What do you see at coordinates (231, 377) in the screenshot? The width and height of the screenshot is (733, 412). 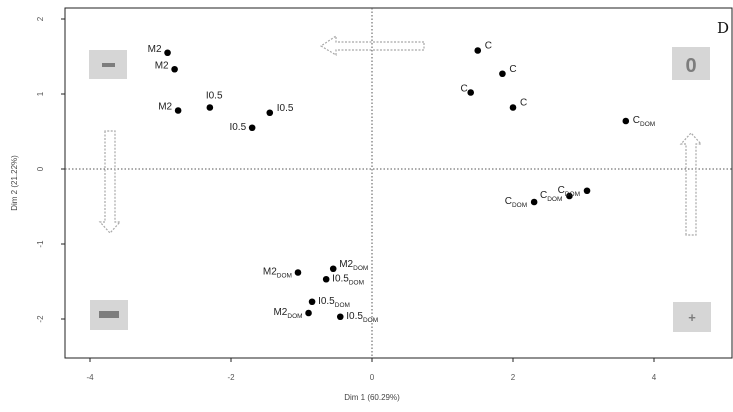 I see `x-tick-label: -2` at bounding box center [231, 377].